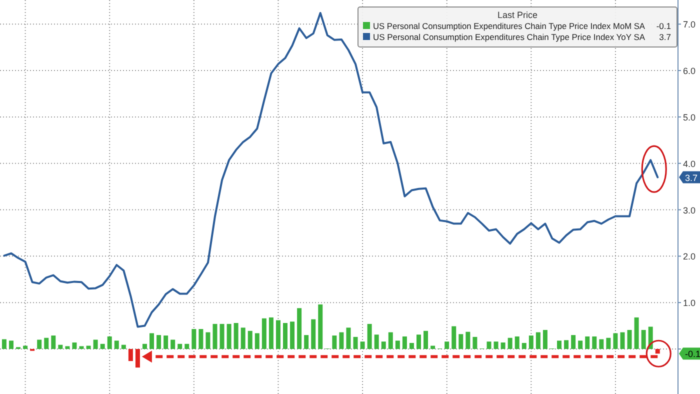 This screenshot has height=394, width=700. What do you see at coordinates (511, 26) in the screenshot?
I see `legend-label: US Personal Consumption Expenditures Chain Type Price Index MoM SA` at bounding box center [511, 26].